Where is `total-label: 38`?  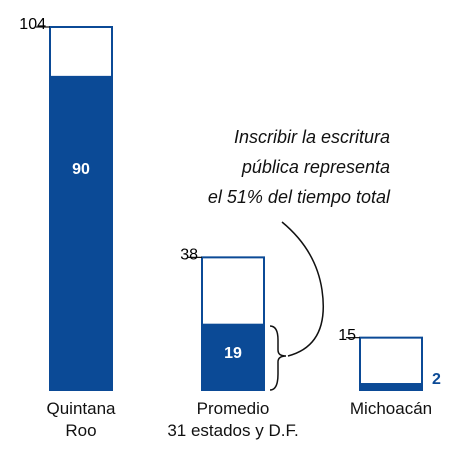 total-label: 38 is located at coordinates (189, 255).